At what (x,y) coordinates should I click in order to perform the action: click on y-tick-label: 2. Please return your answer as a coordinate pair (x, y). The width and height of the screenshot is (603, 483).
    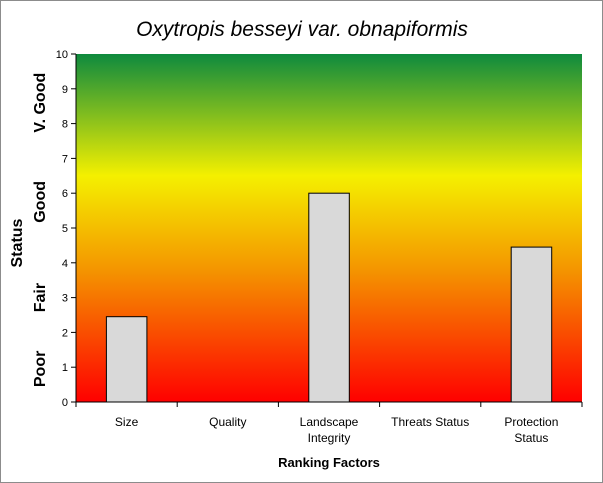
    Looking at the image, I should click on (65, 333).